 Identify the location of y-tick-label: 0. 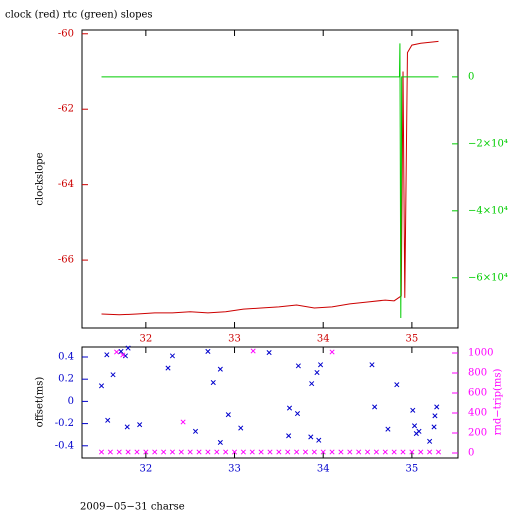
(71, 401).